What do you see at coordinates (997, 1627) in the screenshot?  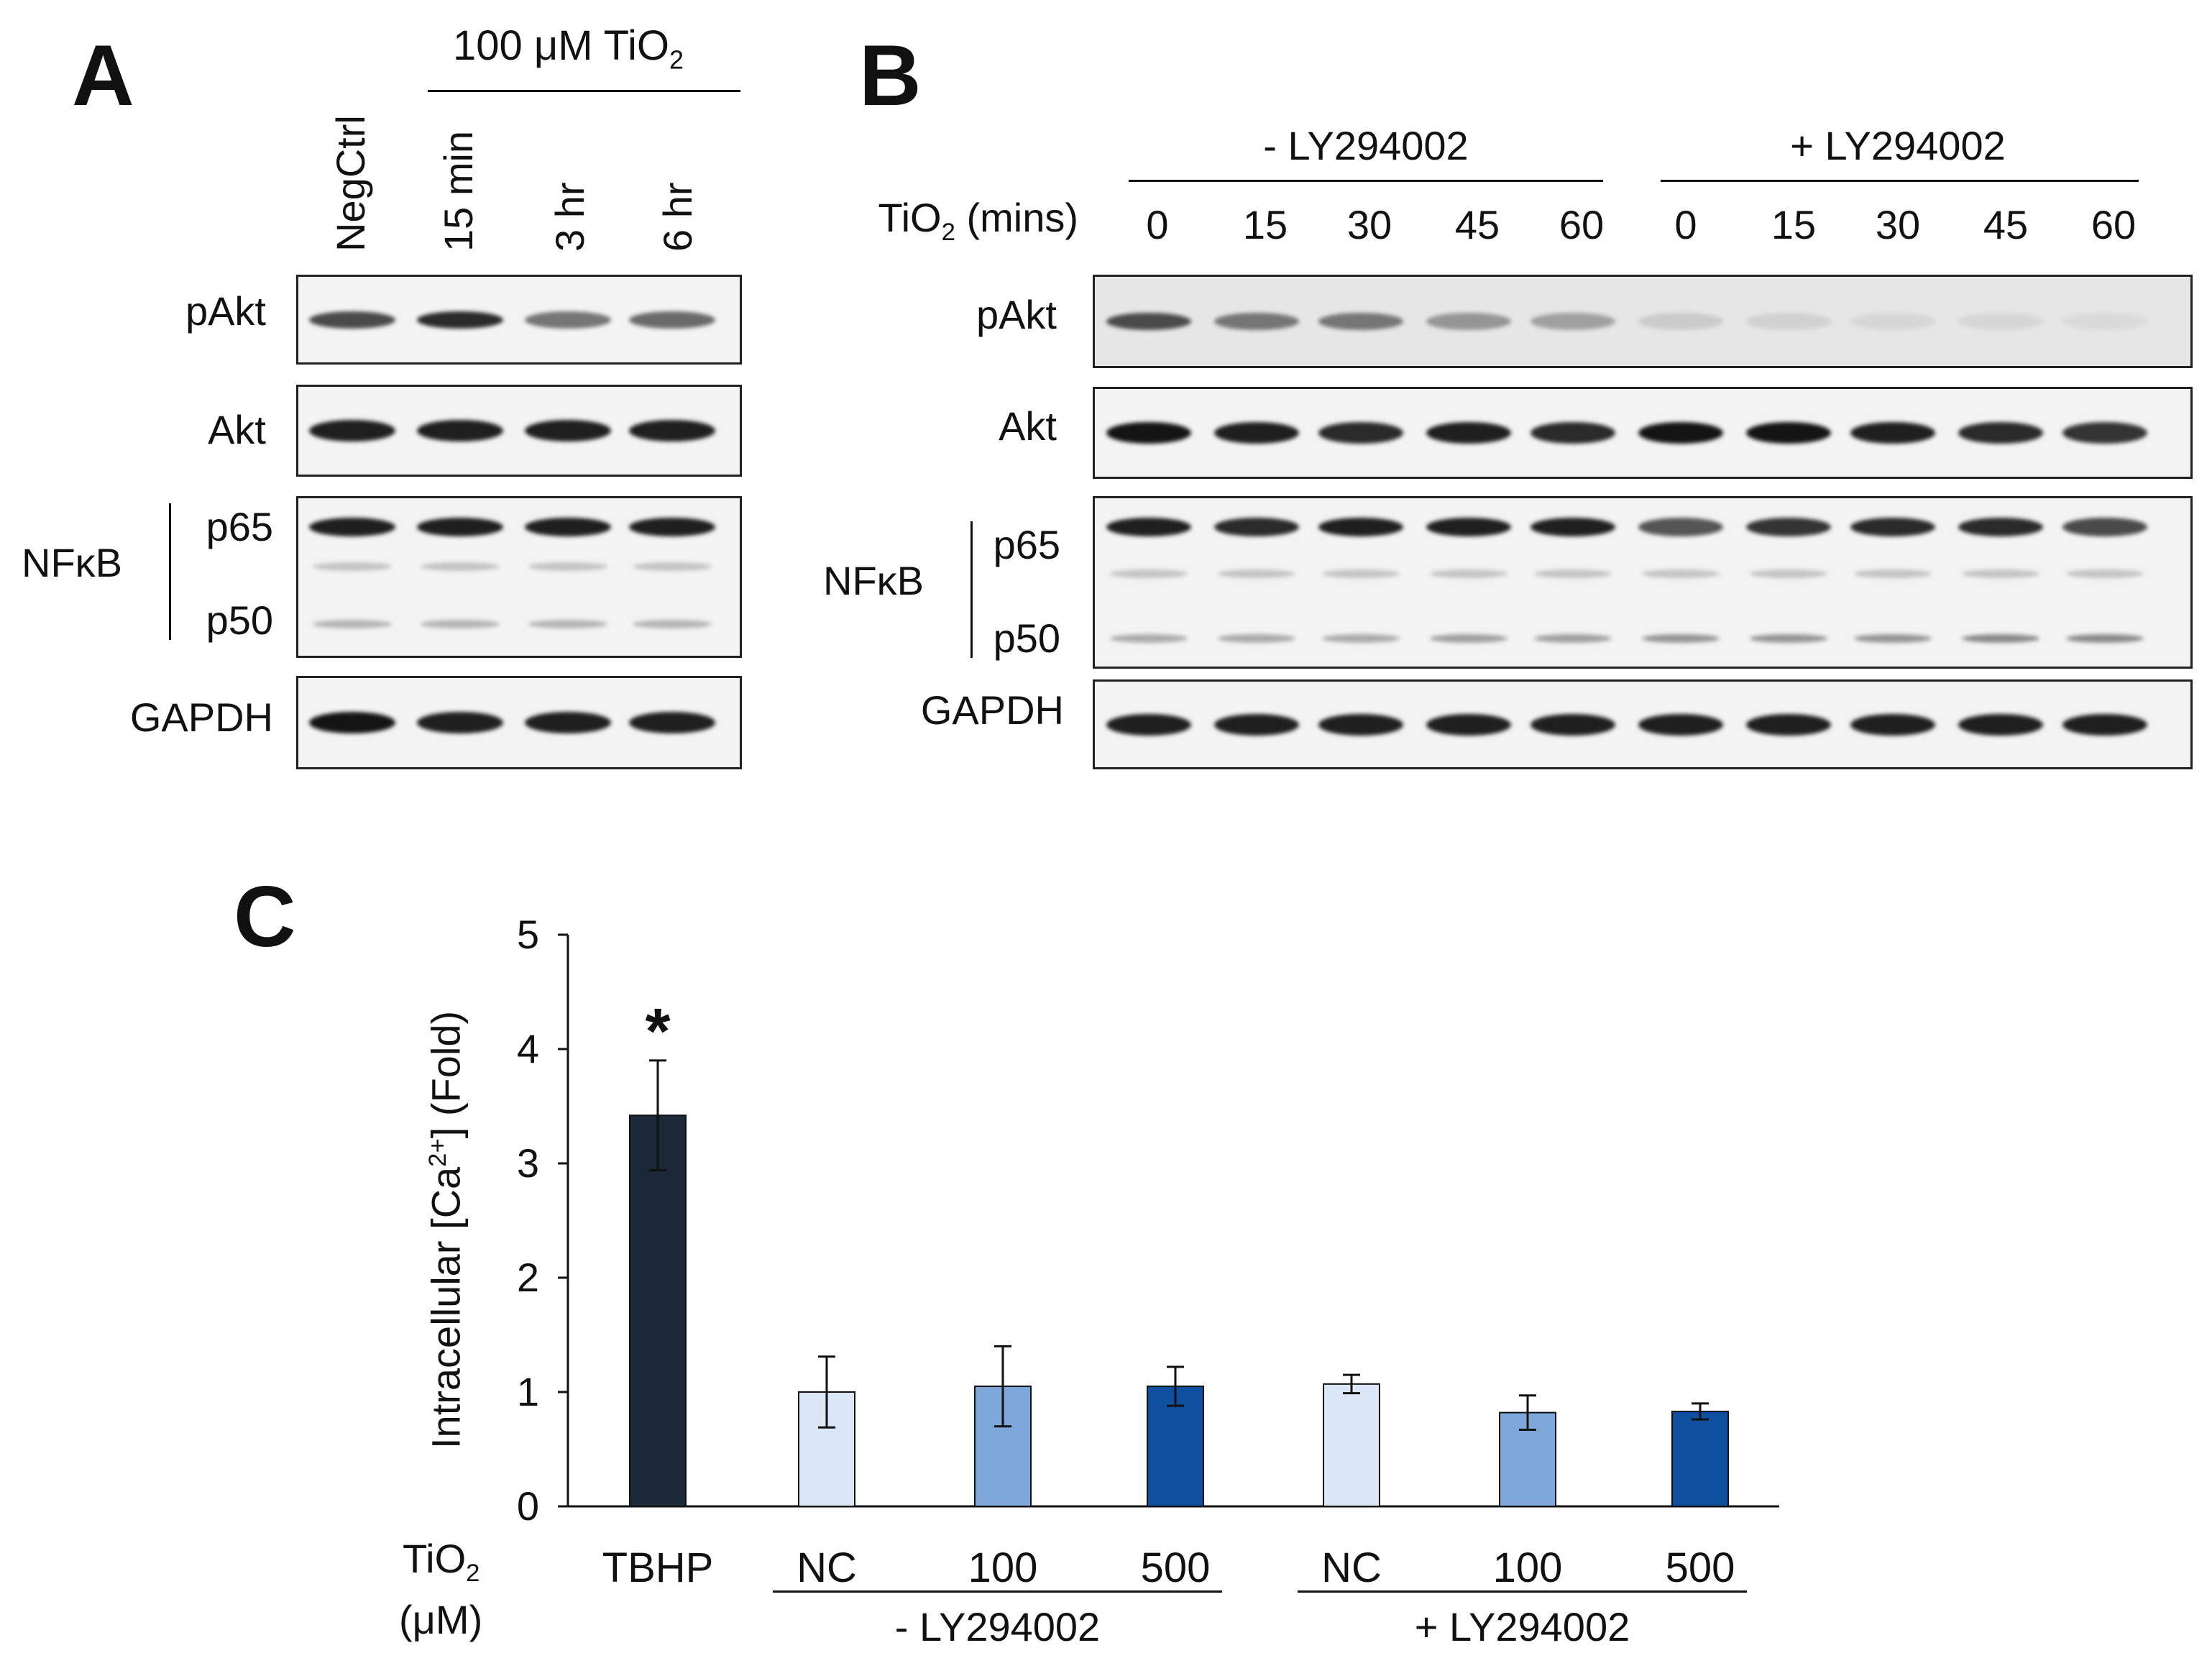 I see `chart-group-minus-label: - LY294002` at bounding box center [997, 1627].